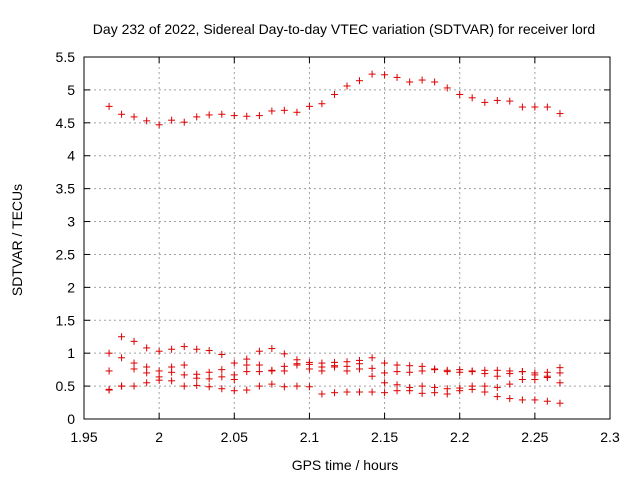 This screenshot has width=640, height=485. Describe the element at coordinates (66, 57) in the screenshot. I see `y-tick-label: 5.5` at that location.